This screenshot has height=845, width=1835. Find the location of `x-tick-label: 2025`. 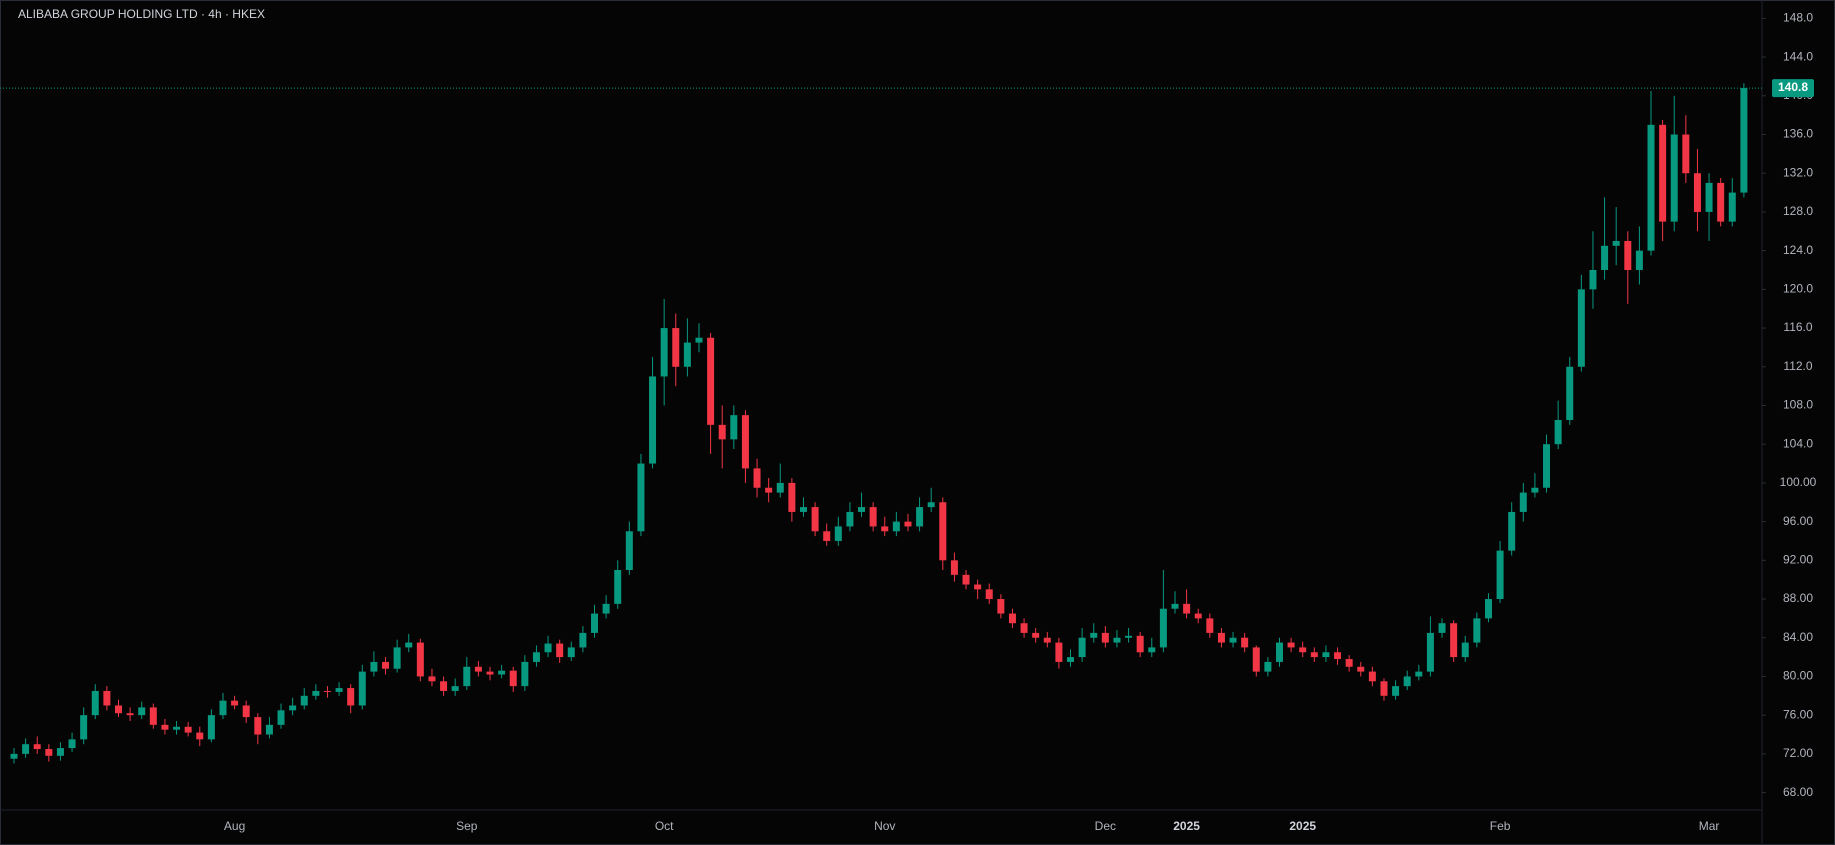

x-tick-label: 2025 is located at coordinates (1186, 826).